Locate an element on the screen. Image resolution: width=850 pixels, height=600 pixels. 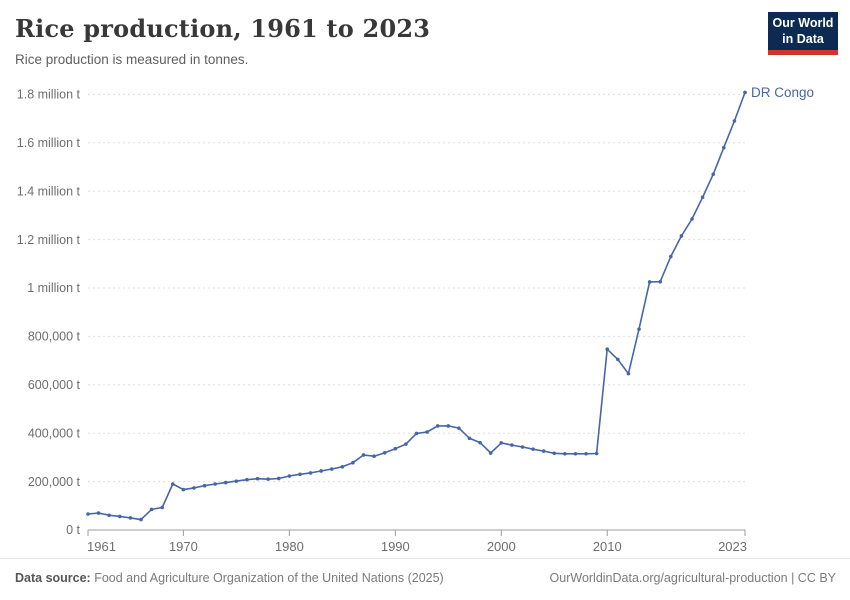
owid-logo-line2: in Data is located at coordinates (803, 38).